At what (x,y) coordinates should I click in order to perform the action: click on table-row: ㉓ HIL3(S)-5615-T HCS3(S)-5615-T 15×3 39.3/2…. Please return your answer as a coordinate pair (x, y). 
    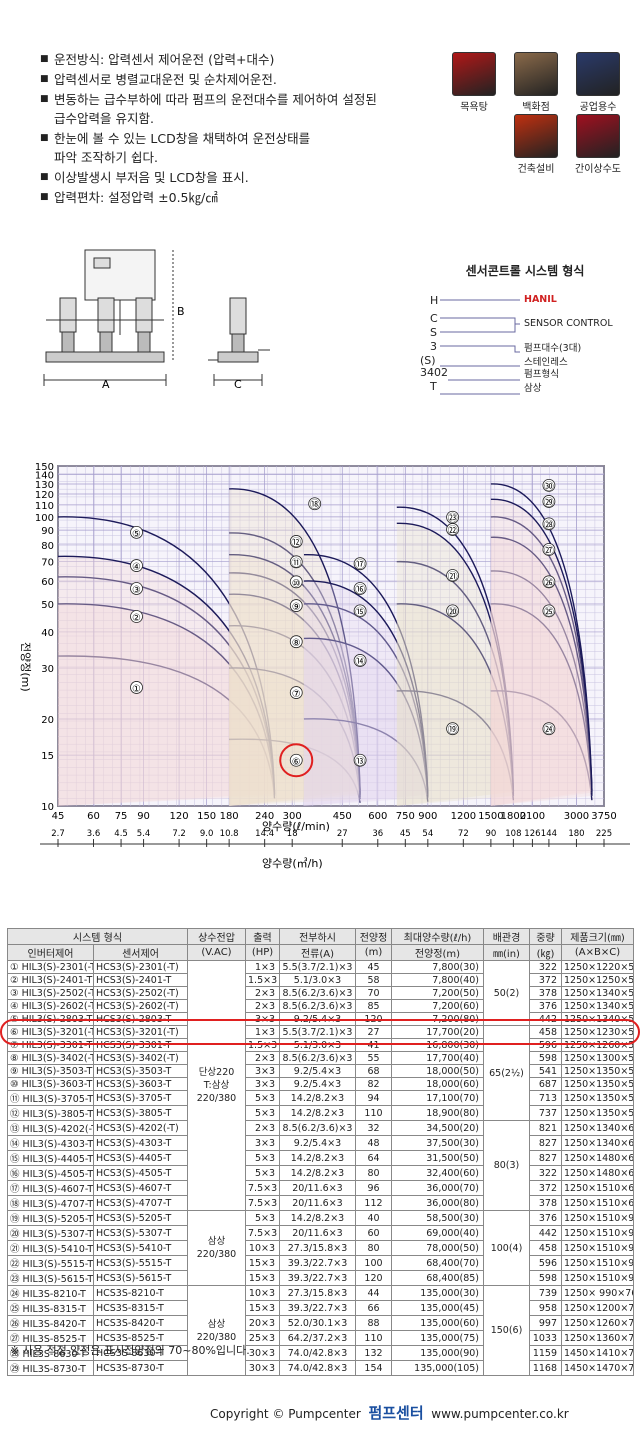
    Looking at the image, I should click on (320, 1278).